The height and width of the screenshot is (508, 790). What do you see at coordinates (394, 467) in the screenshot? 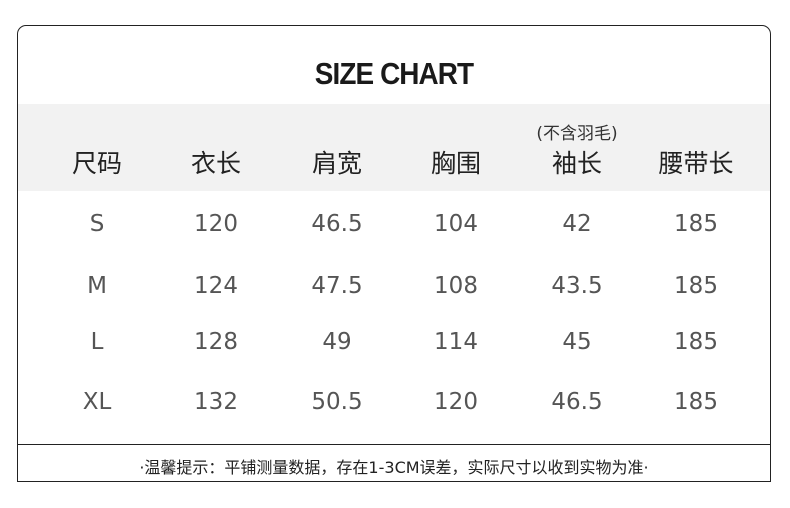
I see `footer-note: ·温馨提示：平铺测量数据，存在1-3CM误差，实际尺寸以收到实物为准·` at bounding box center [394, 467].